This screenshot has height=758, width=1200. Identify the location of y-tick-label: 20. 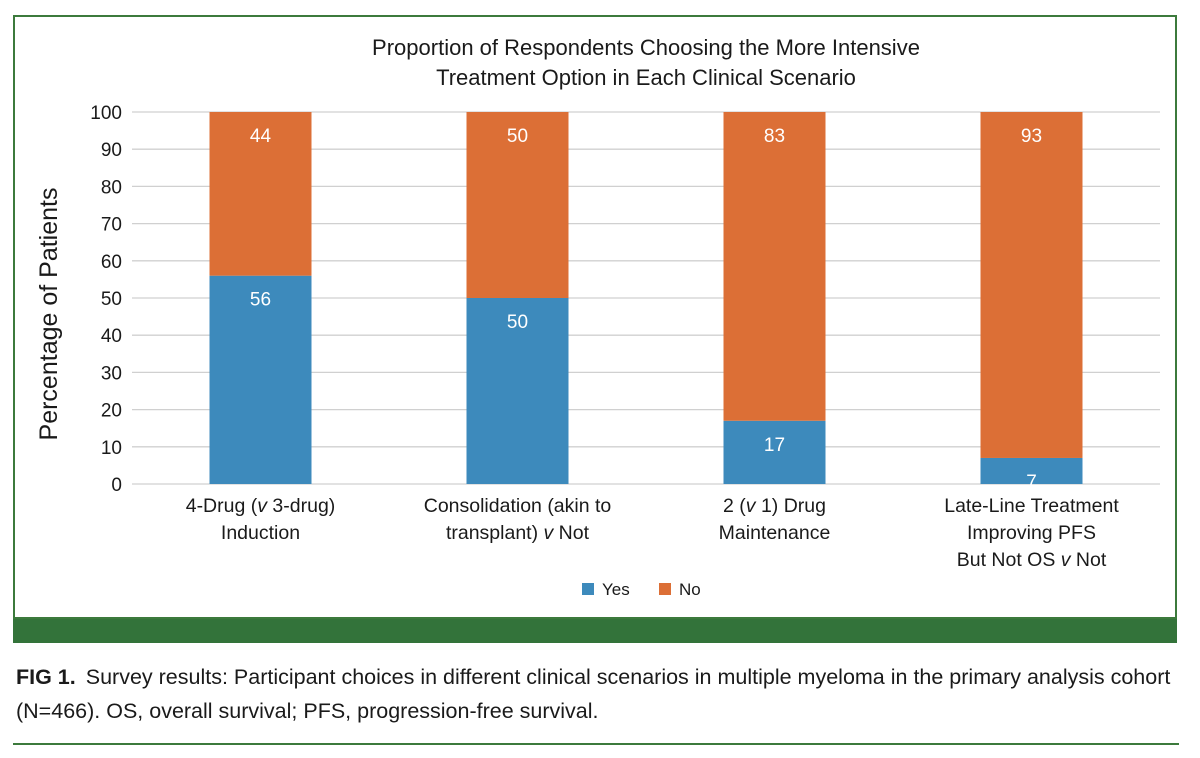
(111, 411).